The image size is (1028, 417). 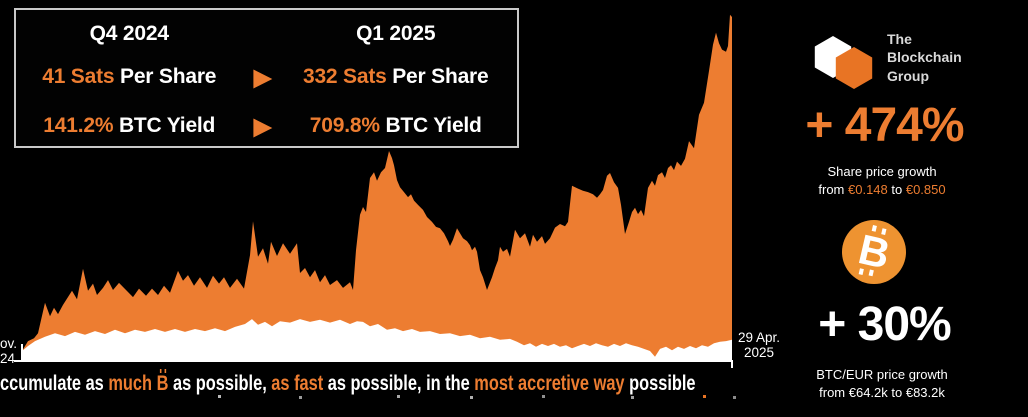 I want to click on axis-start-line1: ov., so click(x=9, y=343).